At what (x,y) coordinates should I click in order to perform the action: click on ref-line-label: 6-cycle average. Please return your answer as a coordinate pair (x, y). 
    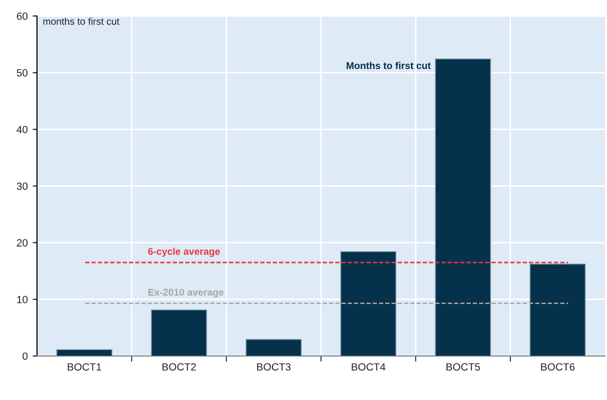
    Looking at the image, I should click on (184, 252).